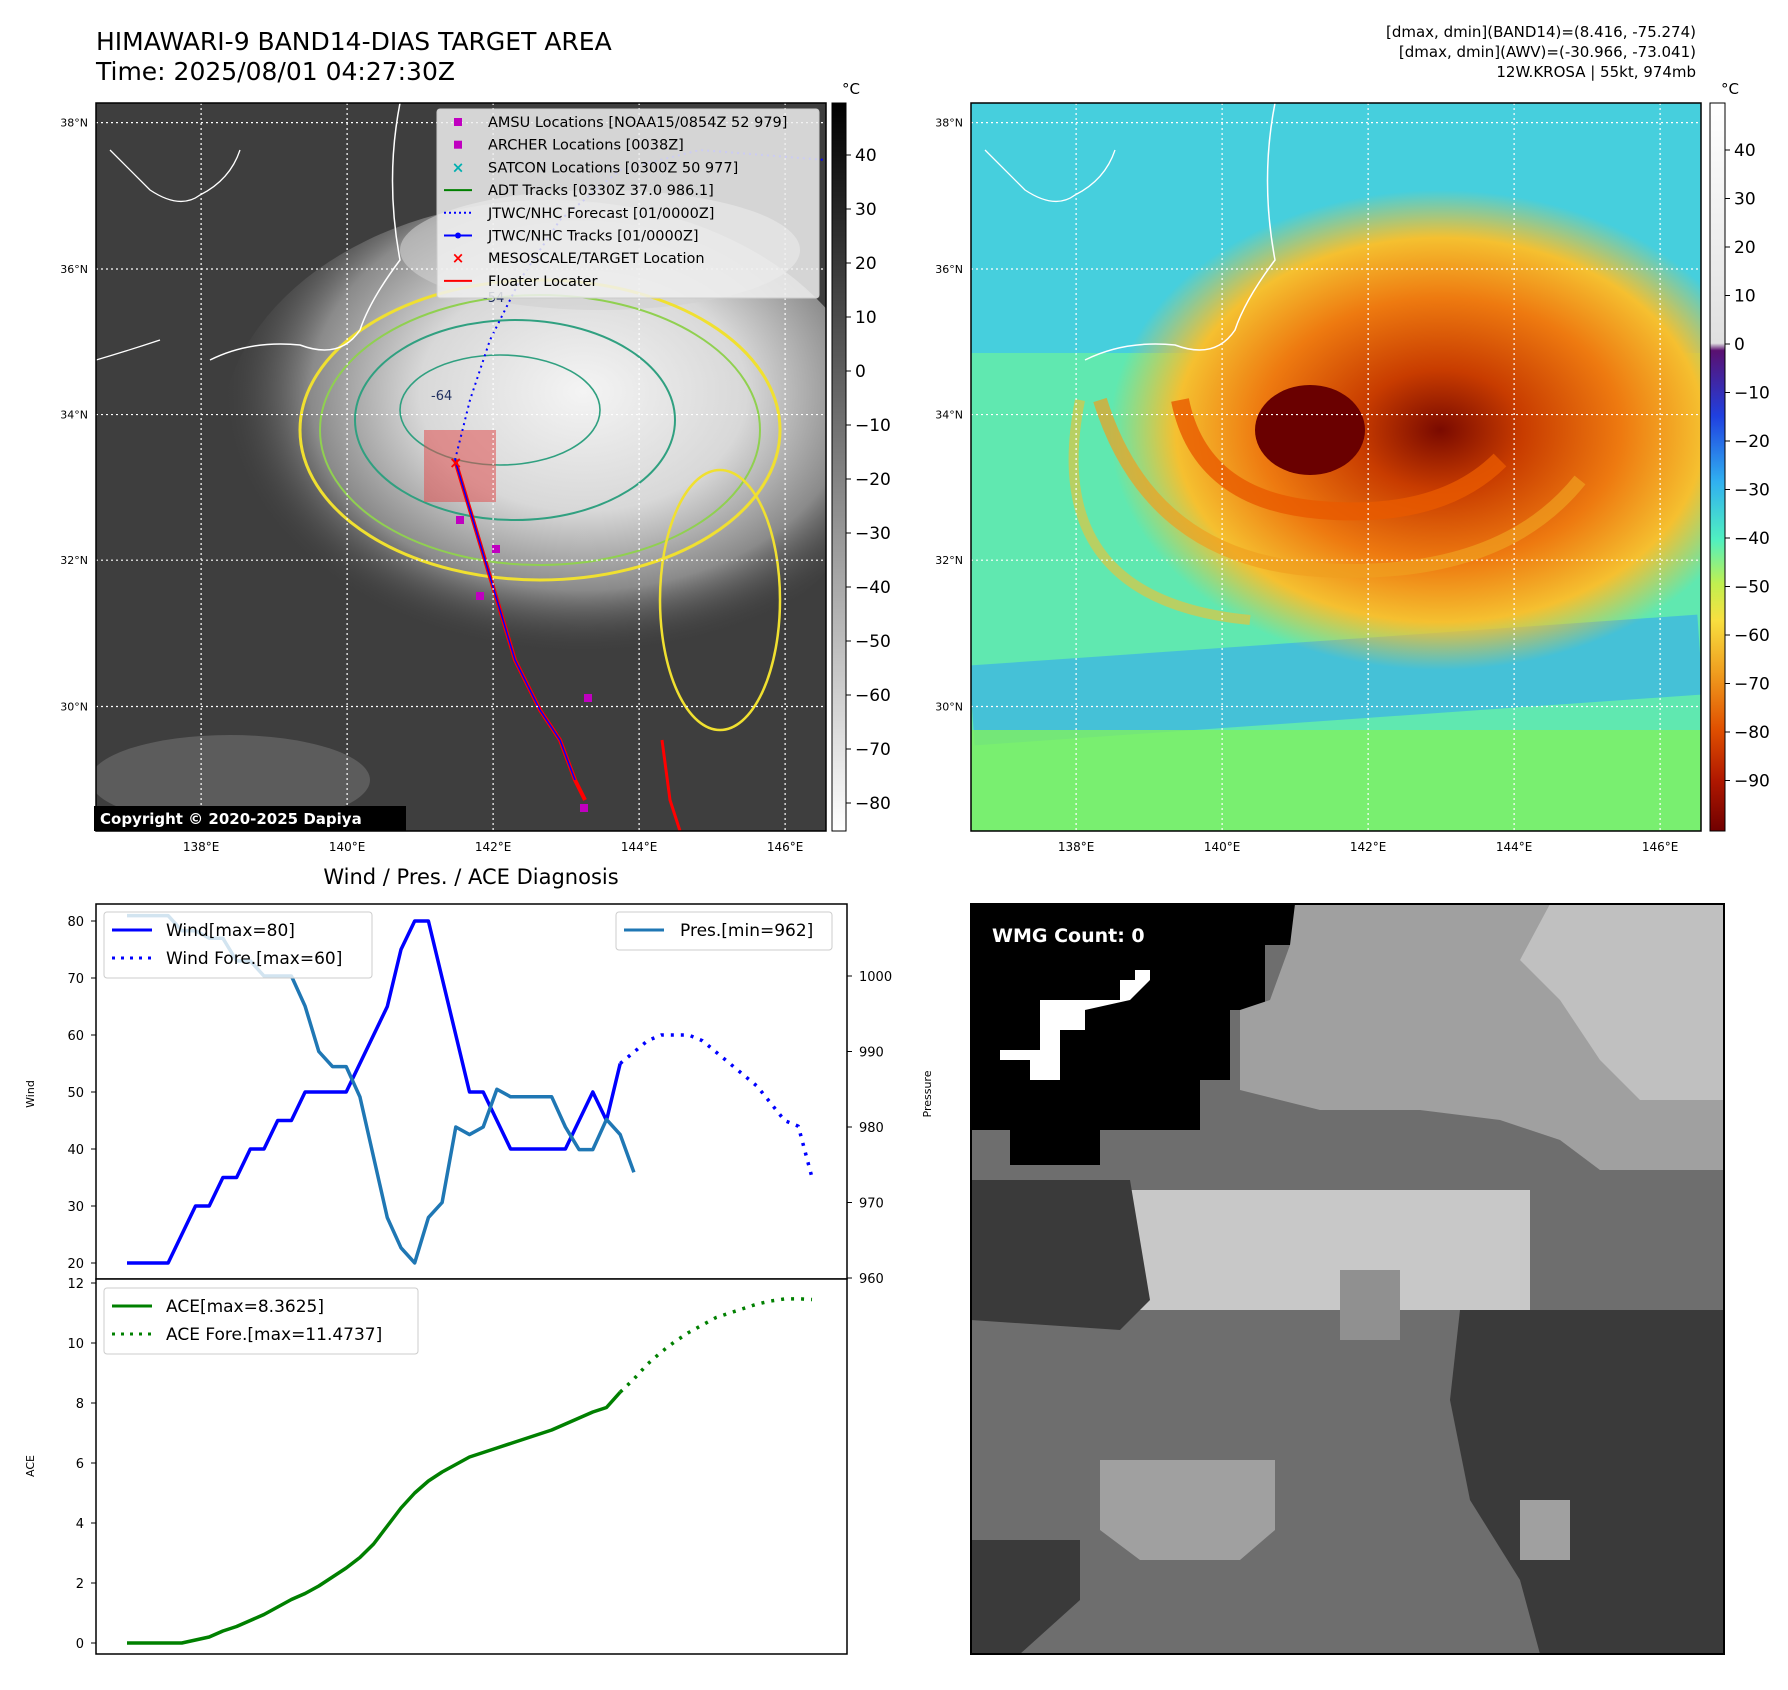  I want to click on ace-ylabel: ACE, so click(30, 1466).